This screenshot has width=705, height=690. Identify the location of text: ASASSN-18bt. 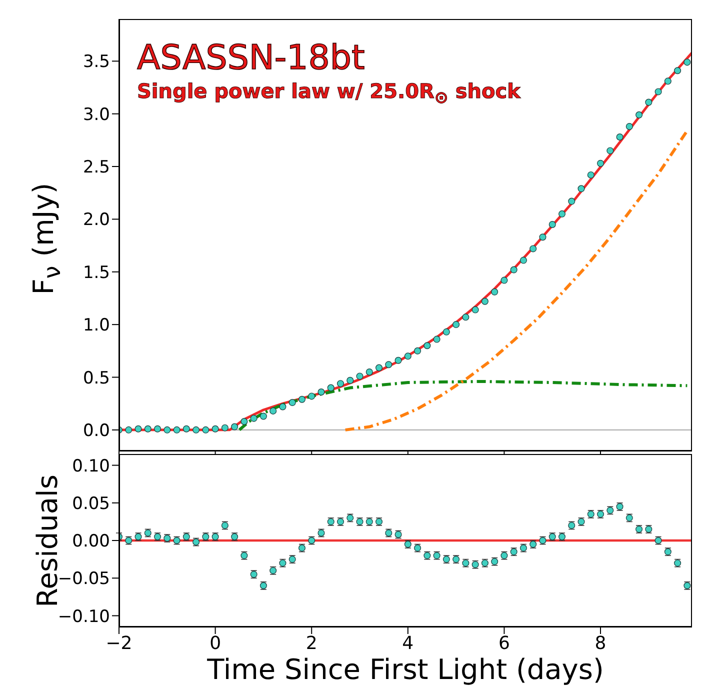
(251, 58).